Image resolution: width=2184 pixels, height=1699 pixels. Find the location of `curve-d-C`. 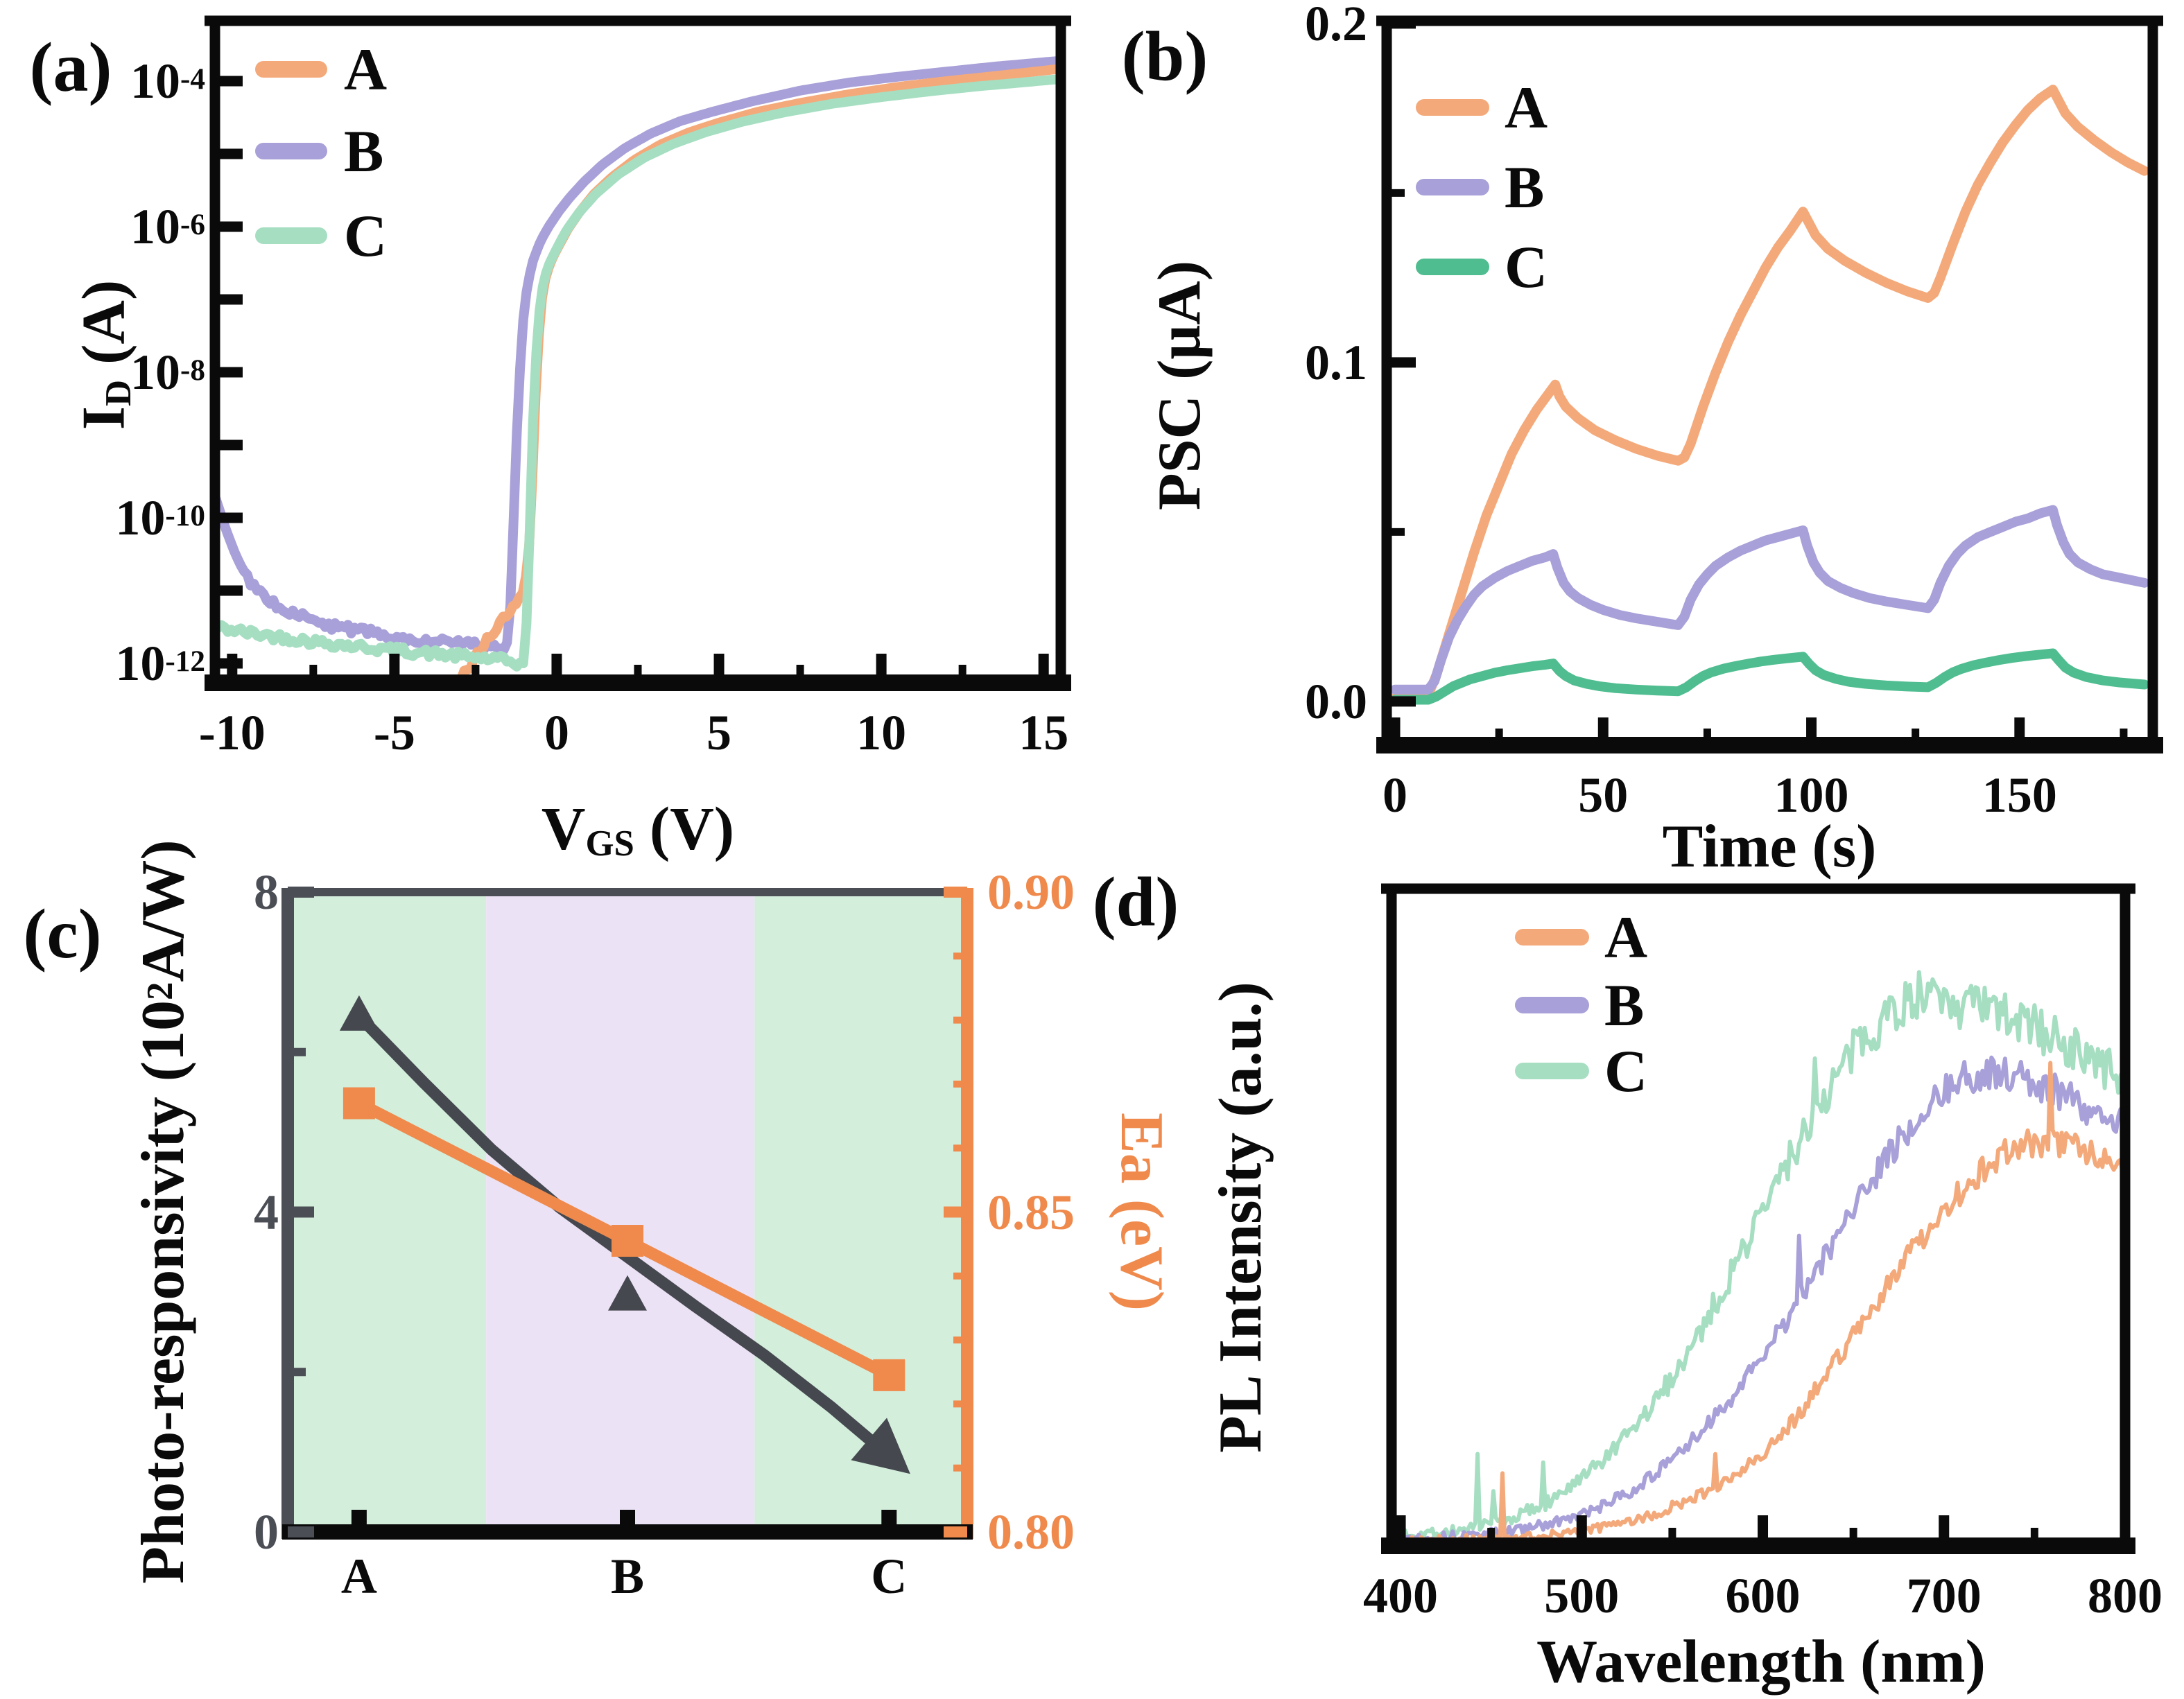

curve-d-C is located at coordinates (1758, 1256).